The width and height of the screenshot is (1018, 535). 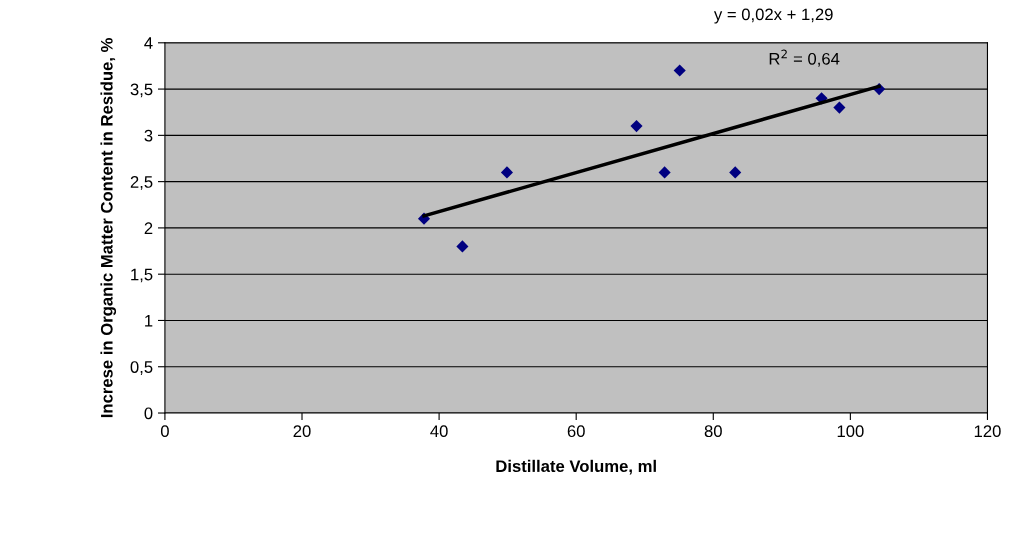 I want to click on x-tick-label: 60, so click(x=576, y=431).